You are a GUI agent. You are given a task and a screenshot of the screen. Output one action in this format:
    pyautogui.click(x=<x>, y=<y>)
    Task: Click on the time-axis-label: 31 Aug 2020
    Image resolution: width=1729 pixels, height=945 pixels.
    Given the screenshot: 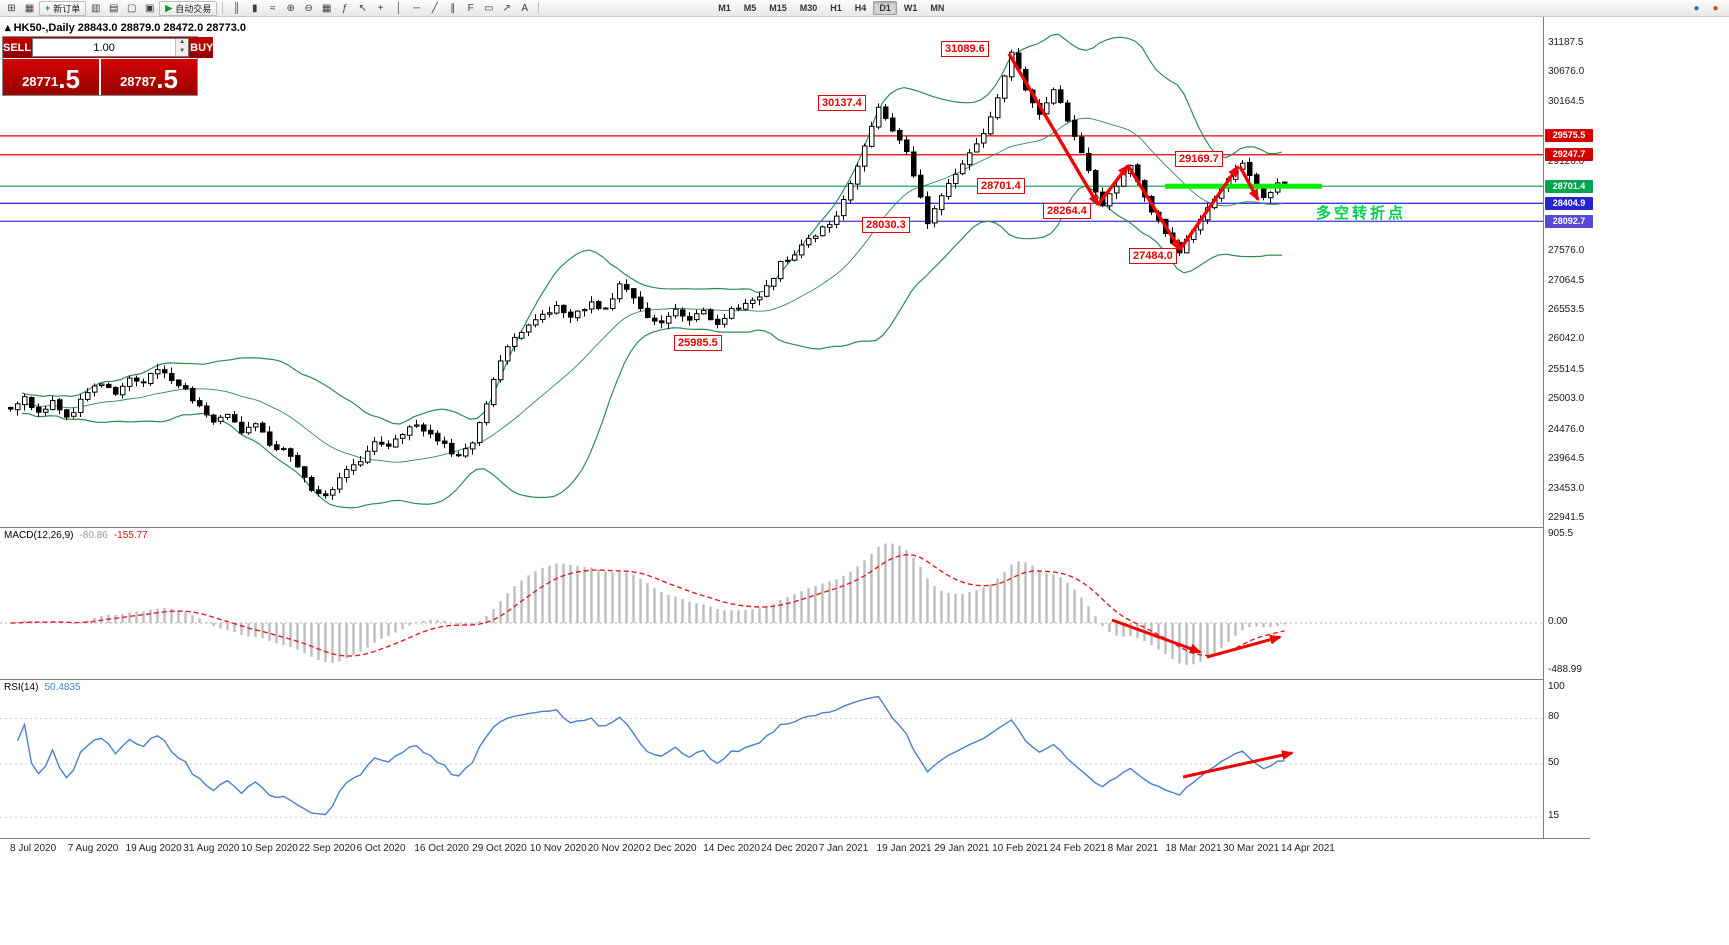 What is the action you would take?
    pyautogui.click(x=211, y=848)
    